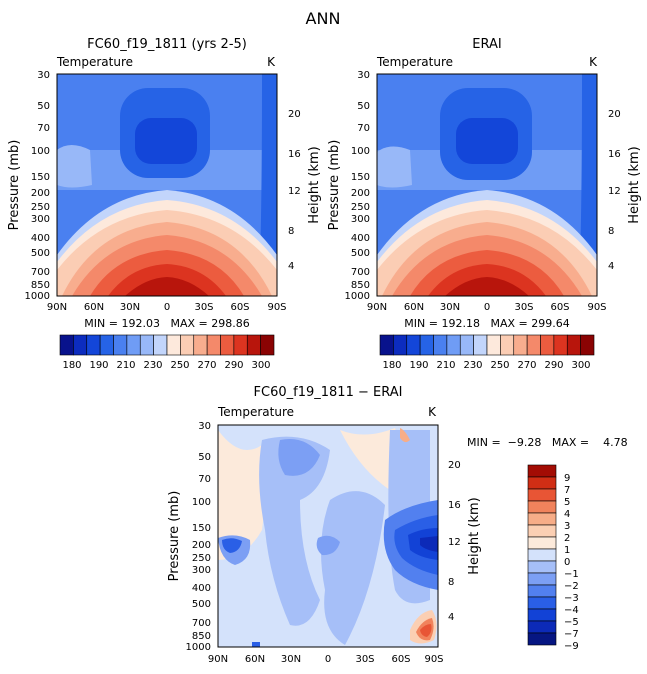 This screenshot has height=674, width=647. Describe the element at coordinates (294, 154) in the screenshot. I see `height-tick-label: 16` at that location.